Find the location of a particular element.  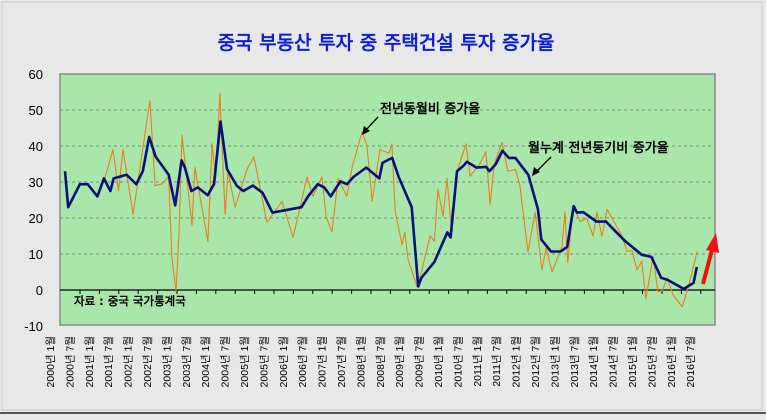

x-tick-label: 2007년 1월 is located at coordinates (323, 361).